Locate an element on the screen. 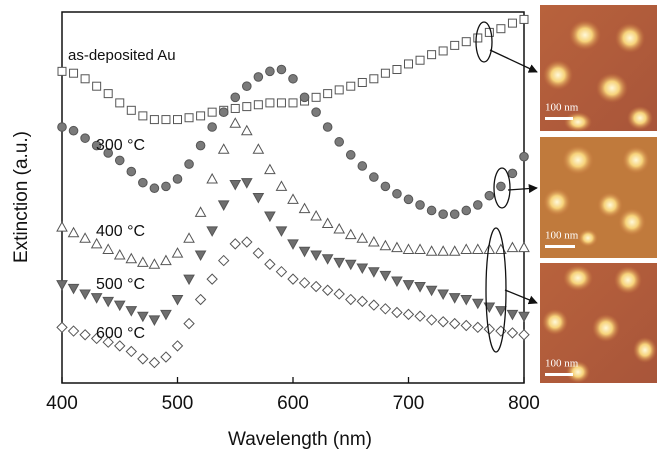 The image size is (657, 451). x-tick-label: 400 is located at coordinates (62, 403).